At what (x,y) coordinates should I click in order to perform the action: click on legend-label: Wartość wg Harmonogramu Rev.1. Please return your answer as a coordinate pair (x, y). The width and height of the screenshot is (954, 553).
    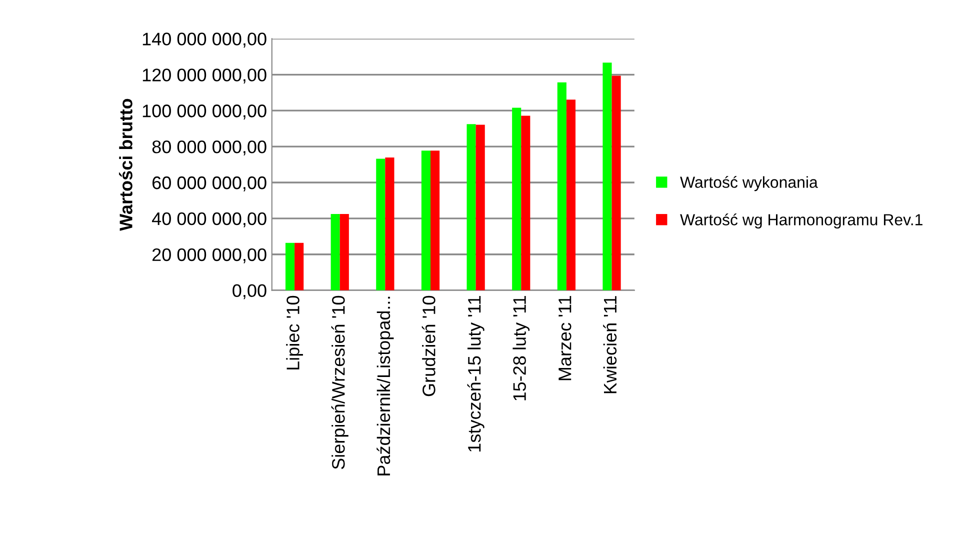
    Looking at the image, I should click on (801, 221).